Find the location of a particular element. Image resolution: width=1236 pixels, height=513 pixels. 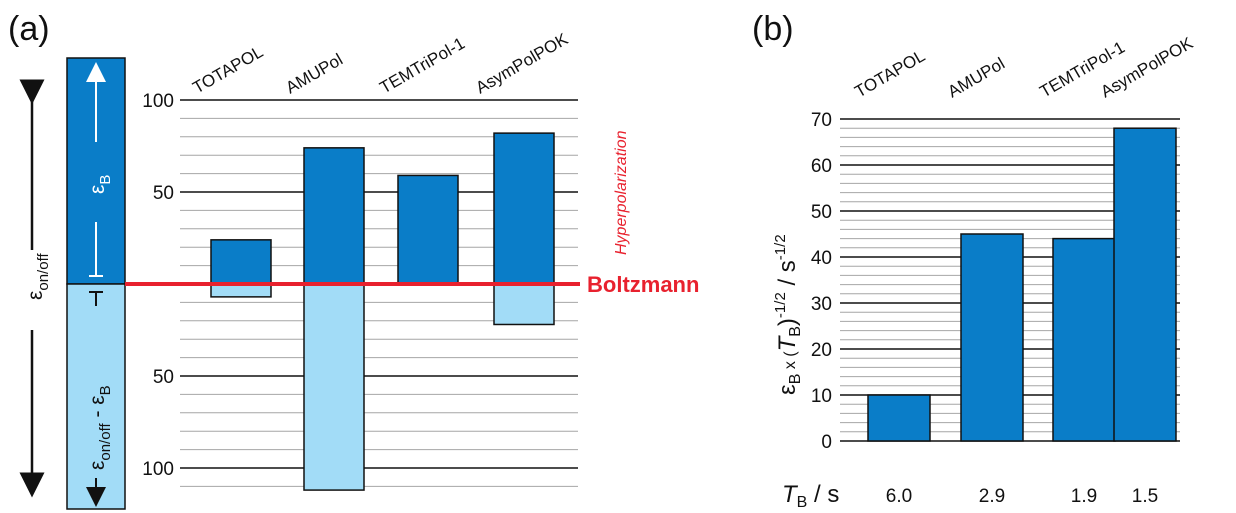

tick-label: 70 is located at coordinates (821, 120).